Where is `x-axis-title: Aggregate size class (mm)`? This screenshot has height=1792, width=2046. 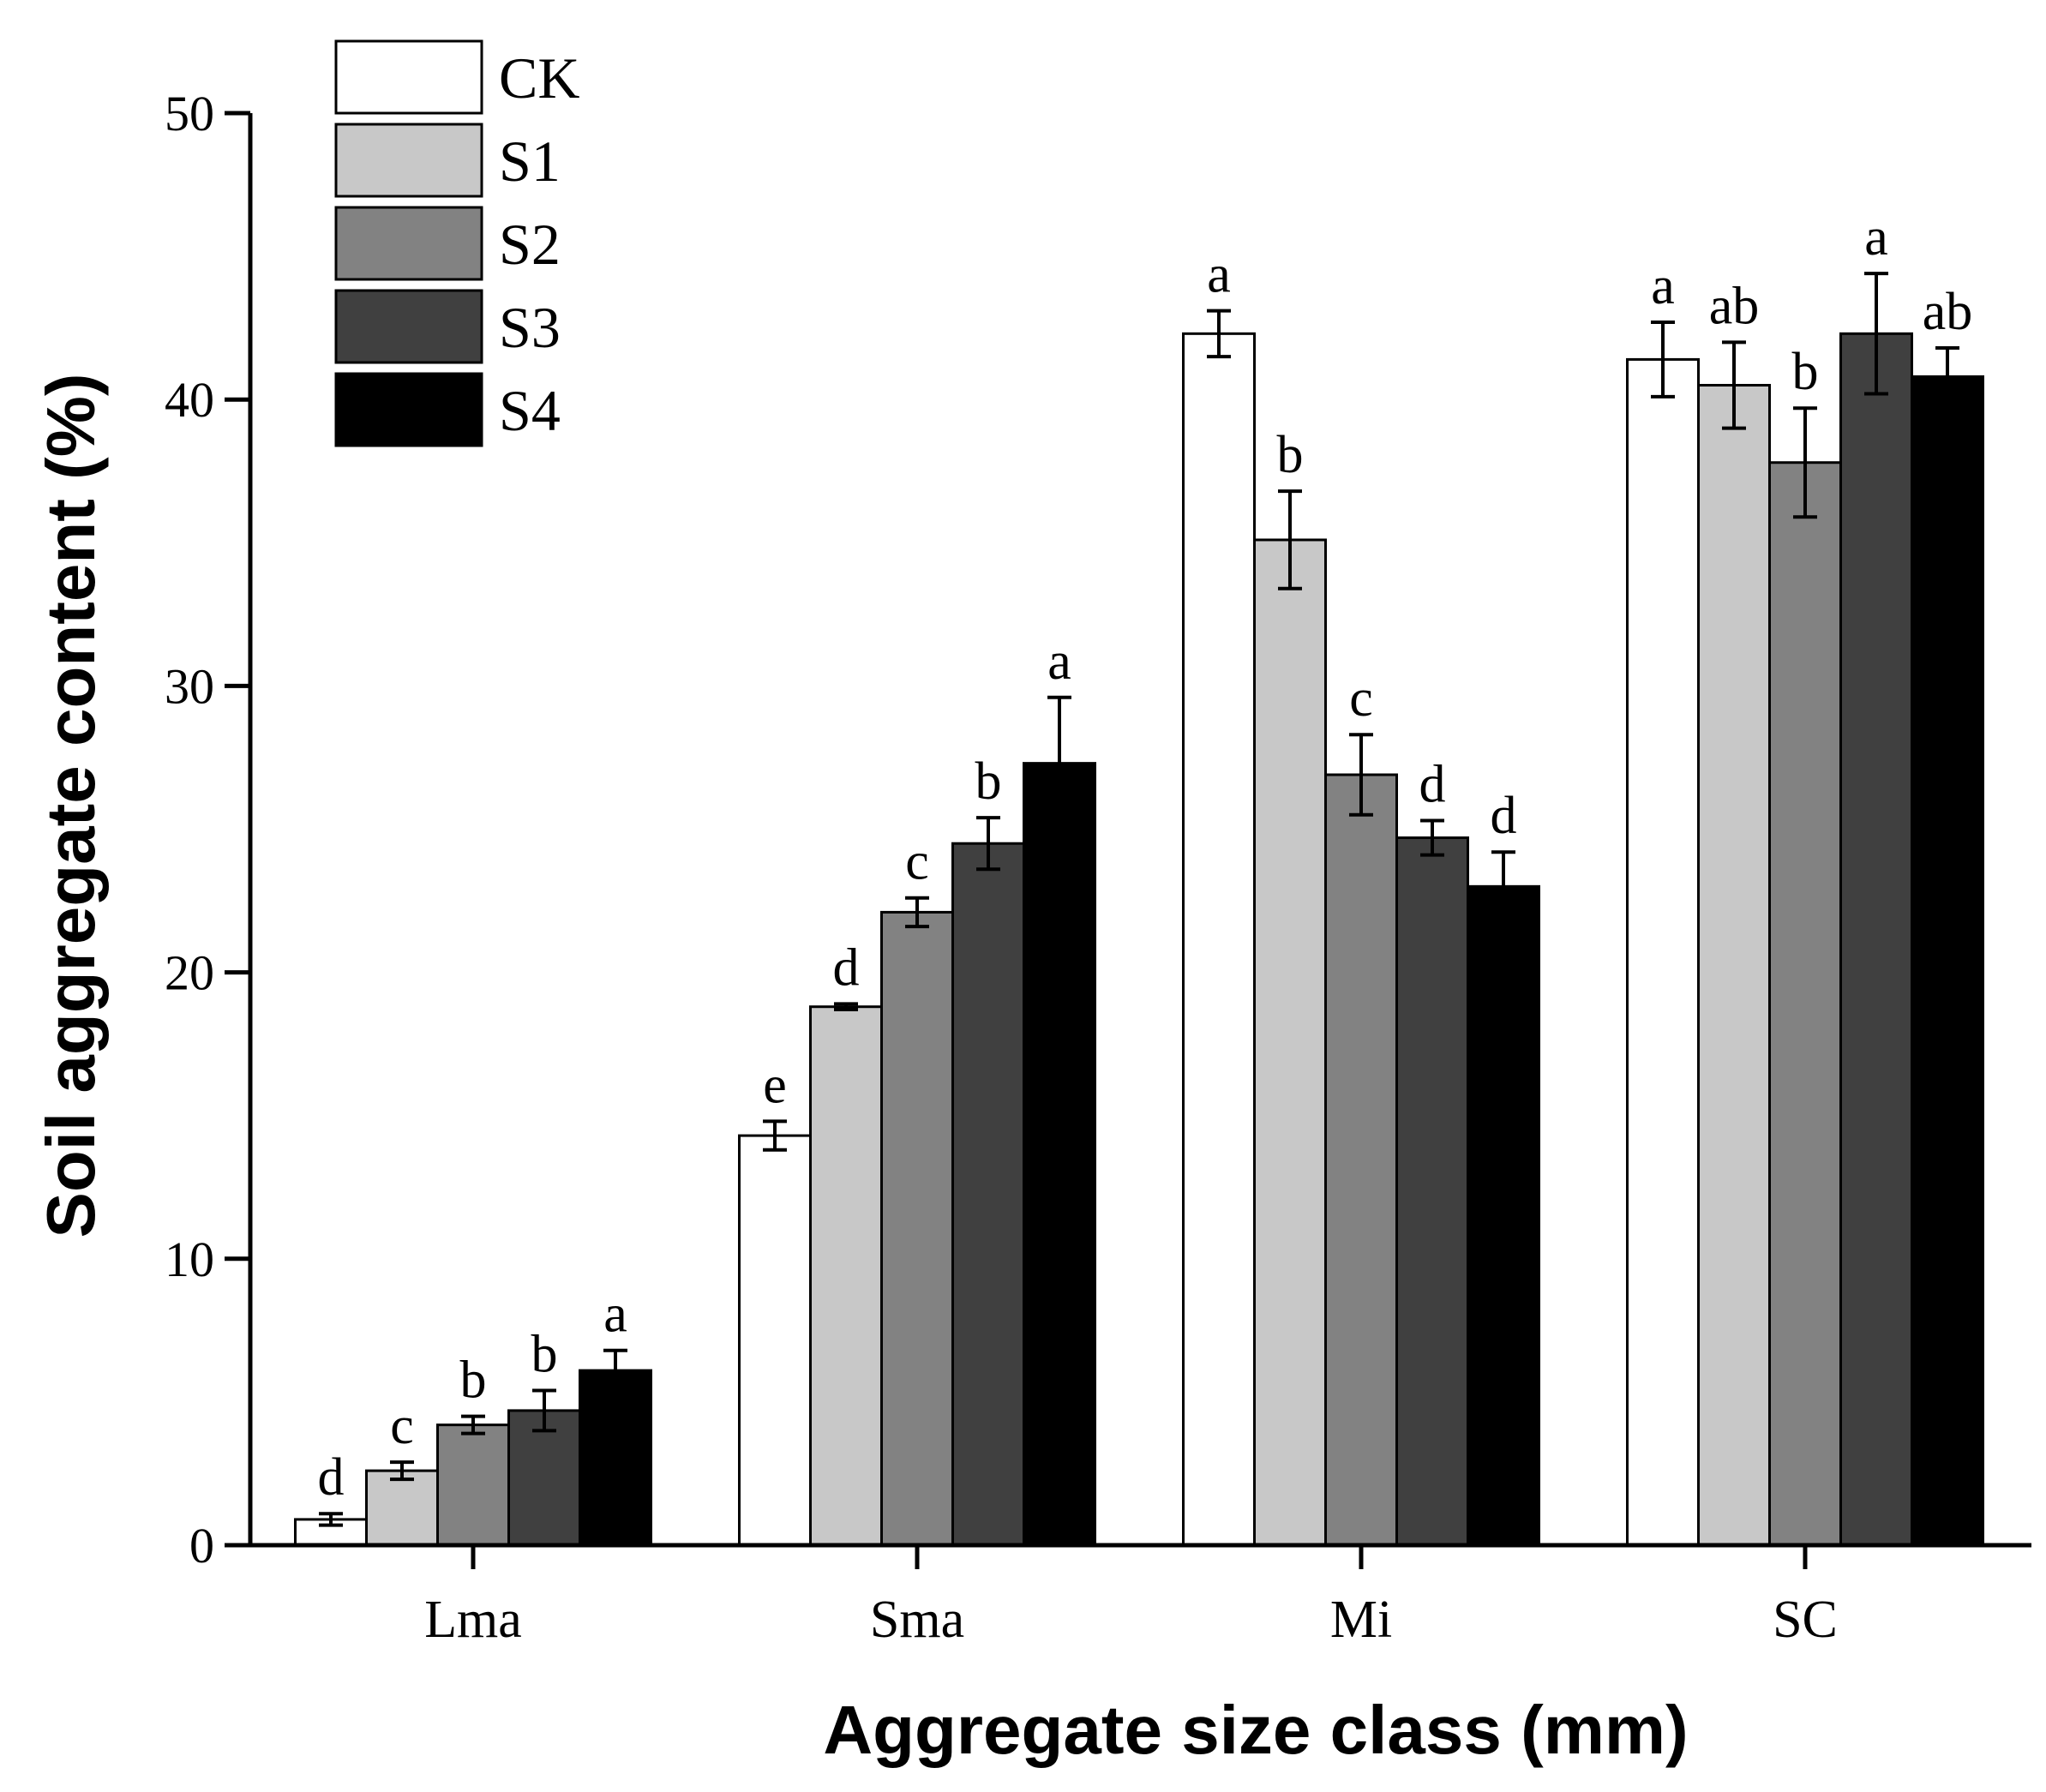 x-axis-title: Aggregate size class (mm) is located at coordinates (1255, 1730).